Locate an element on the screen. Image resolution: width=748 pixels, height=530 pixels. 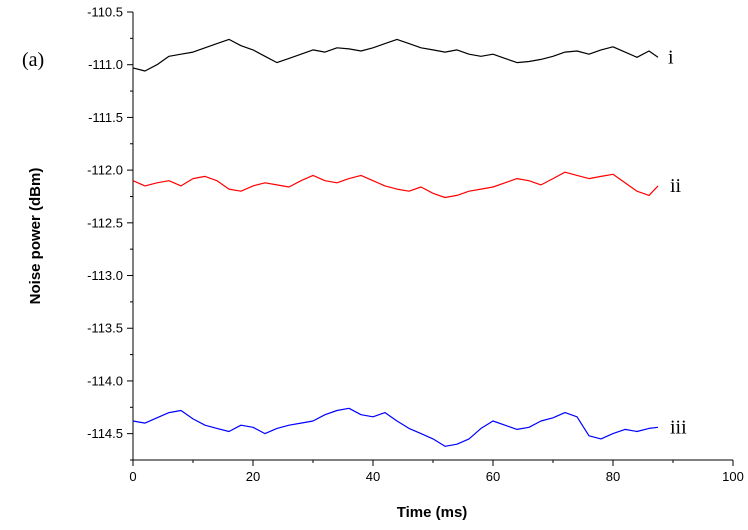
x-tick-label: 40 is located at coordinates (373, 476).